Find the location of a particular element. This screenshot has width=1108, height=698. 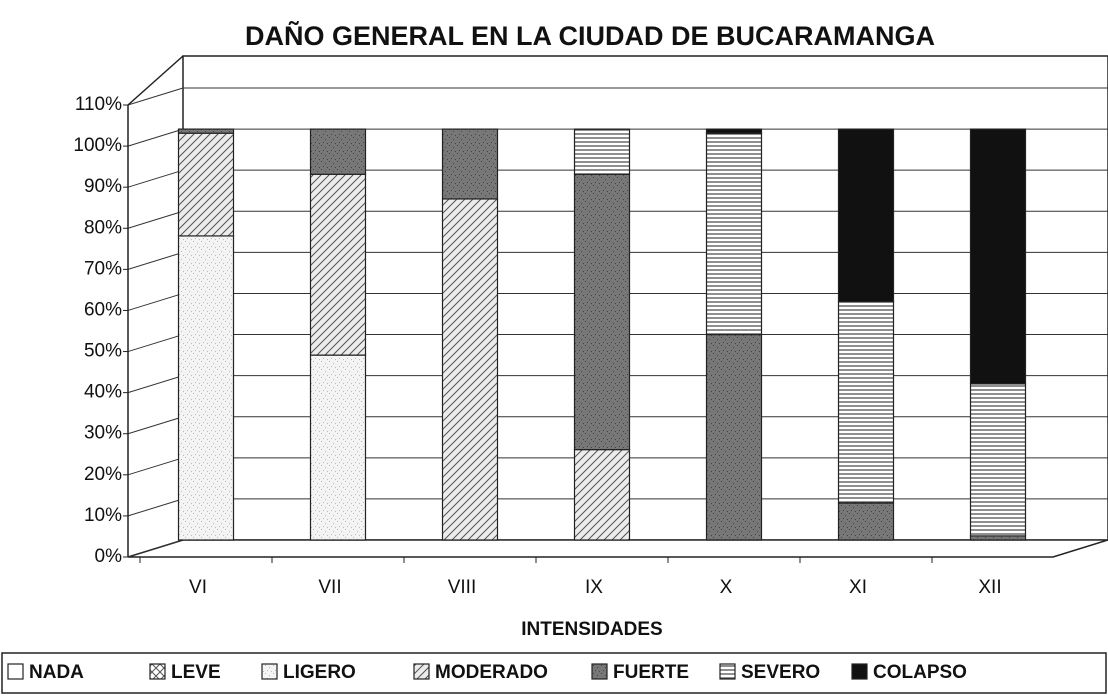

y-tick-label: 30% is located at coordinates (103, 433).